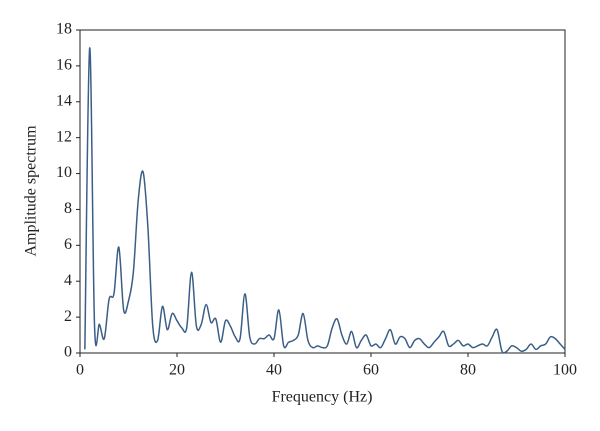  What do you see at coordinates (565, 370) in the screenshot?
I see `x-tick-label: 100` at bounding box center [565, 370].